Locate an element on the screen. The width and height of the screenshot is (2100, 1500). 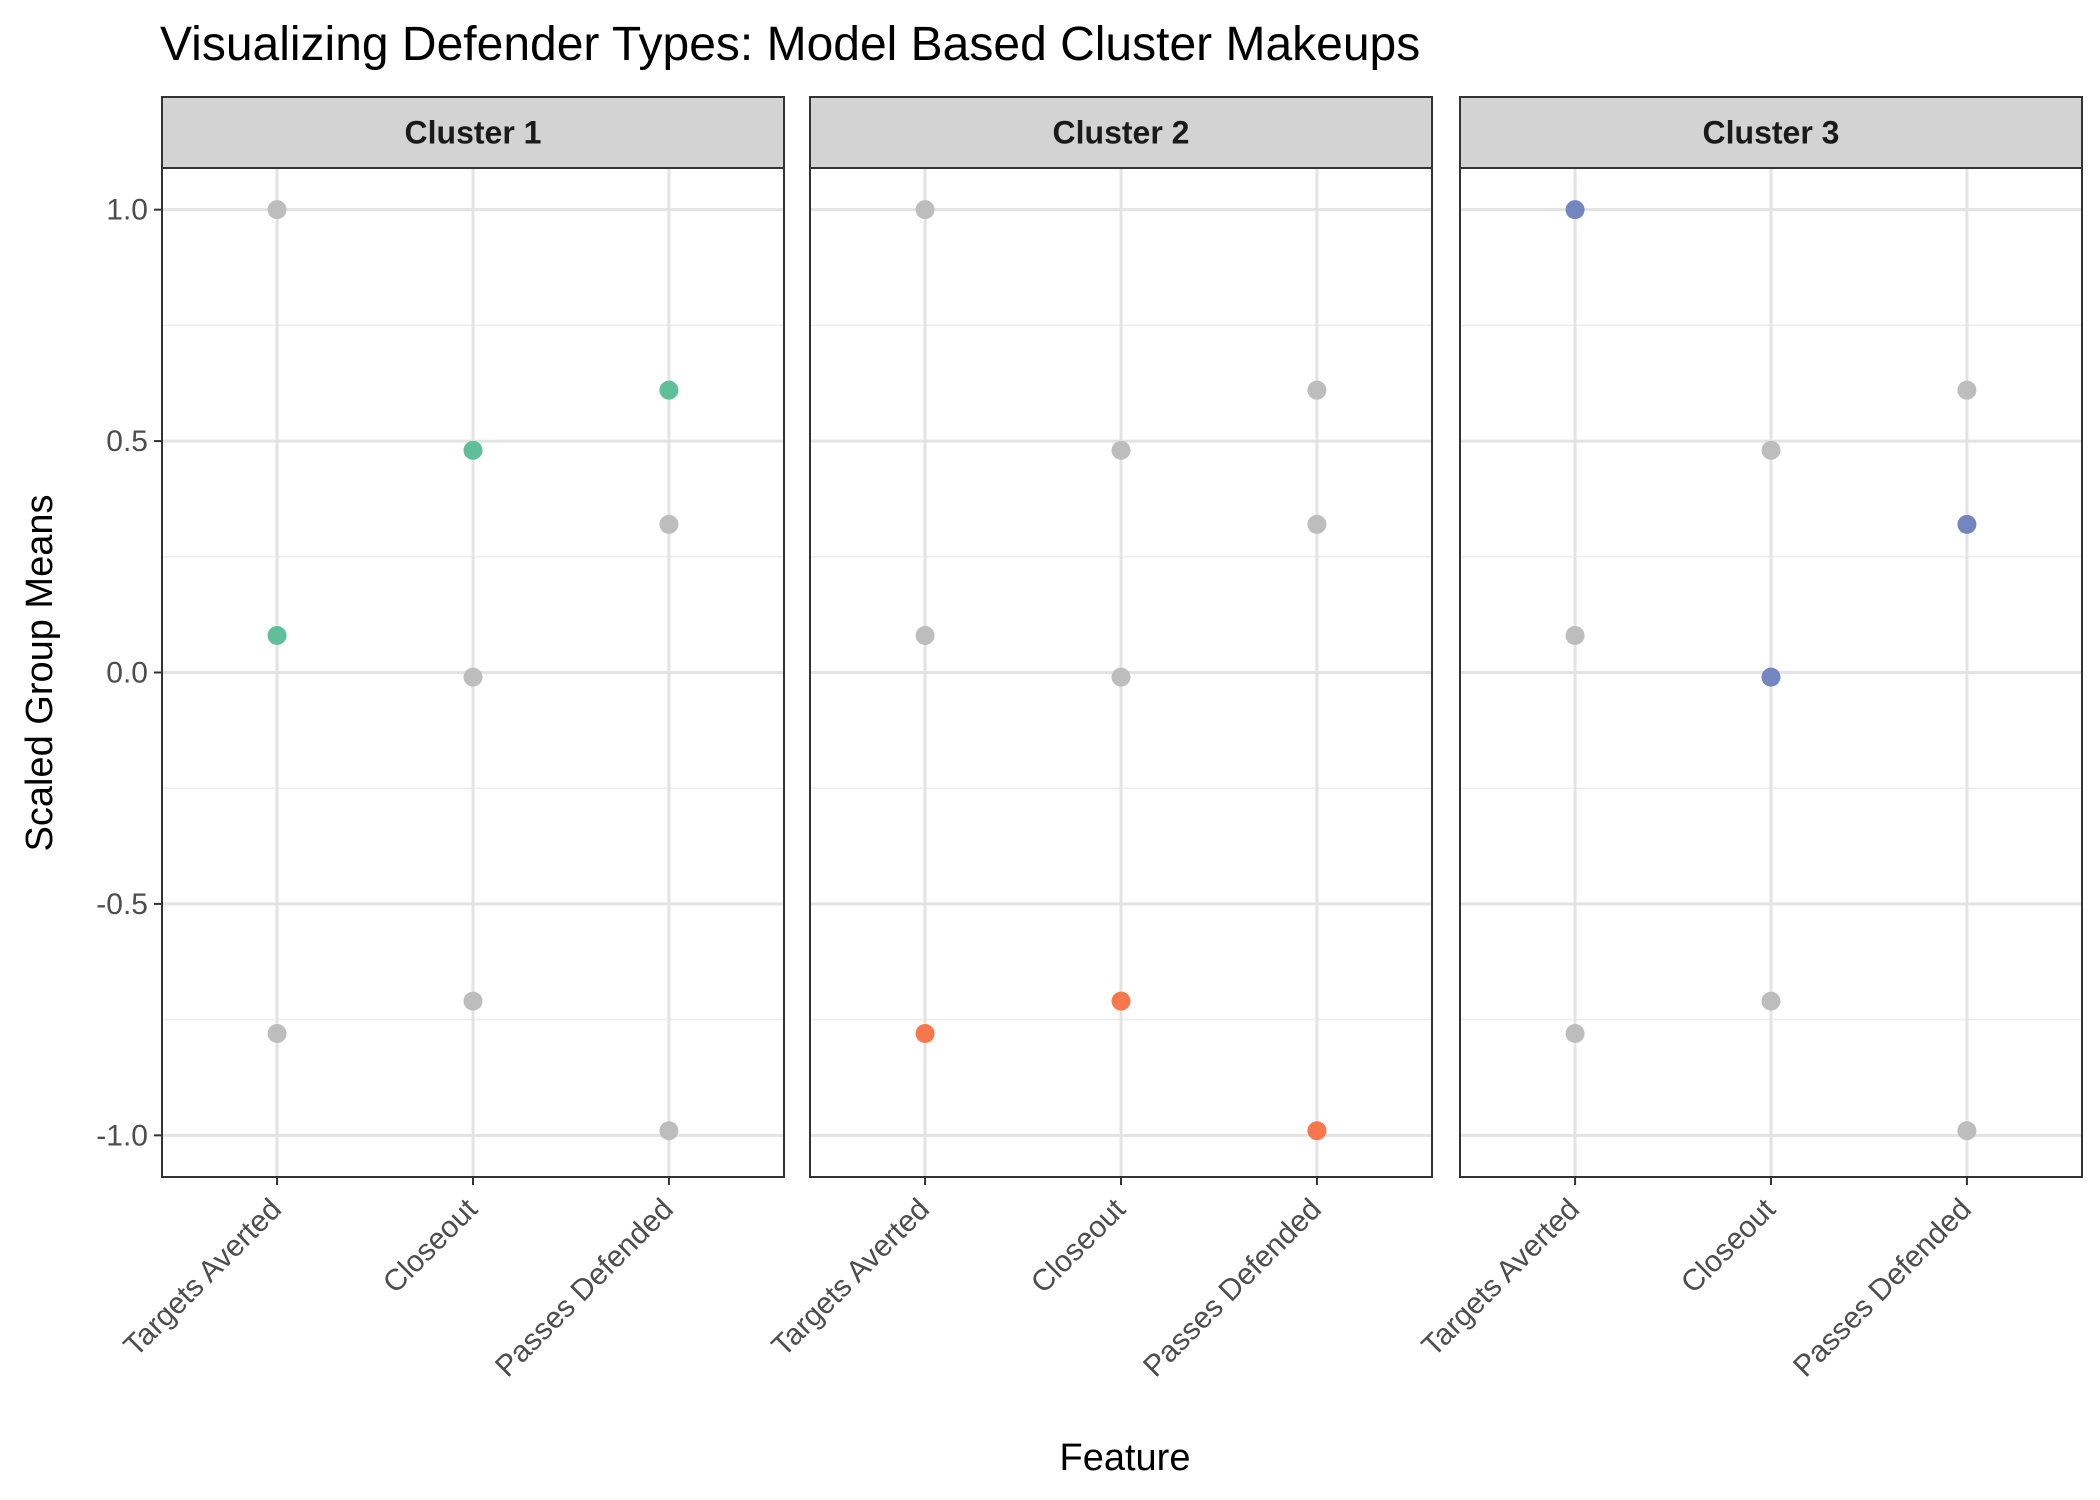
y-tick-label: 0.0 is located at coordinates (127, 673).